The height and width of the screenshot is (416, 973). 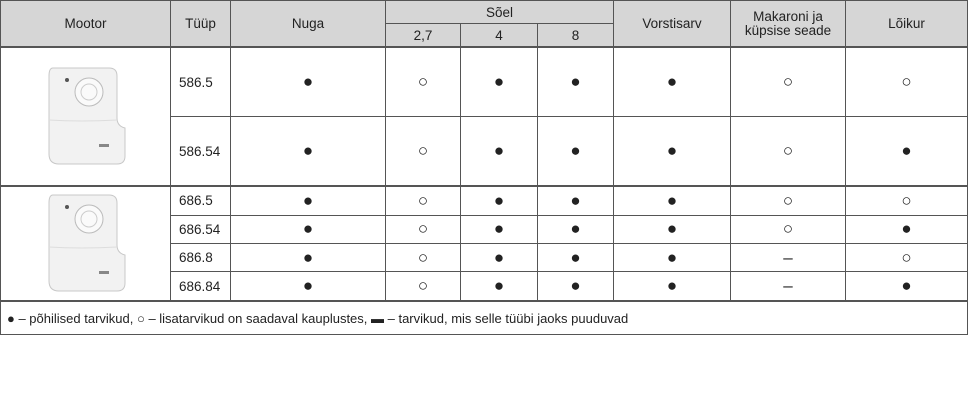 What do you see at coordinates (672, 24) in the screenshot?
I see `header-cell: Vorstisarv` at bounding box center [672, 24].